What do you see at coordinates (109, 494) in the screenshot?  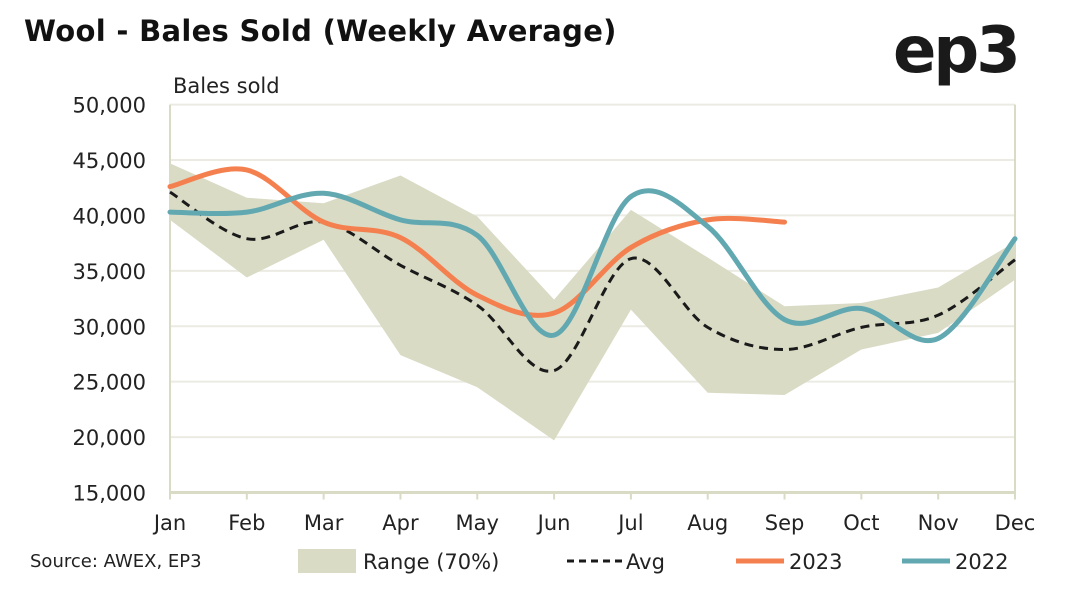 I see `y-tick-label: 15,000` at bounding box center [109, 494].